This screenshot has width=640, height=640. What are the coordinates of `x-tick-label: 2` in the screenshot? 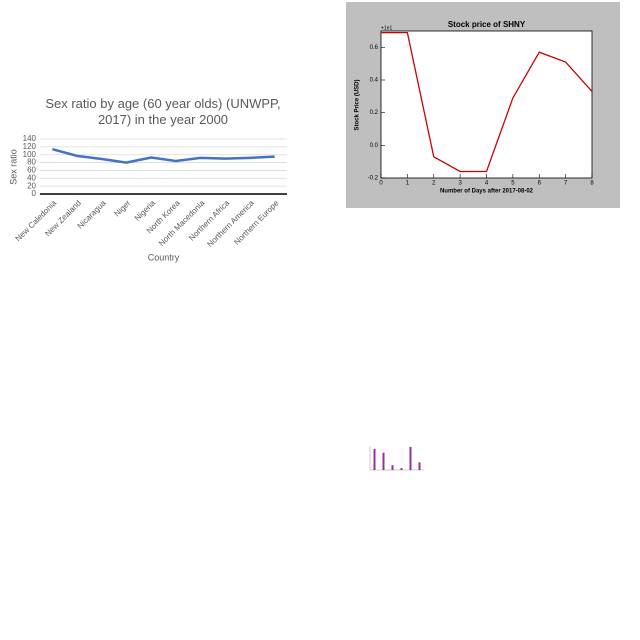 It's located at (434, 184).